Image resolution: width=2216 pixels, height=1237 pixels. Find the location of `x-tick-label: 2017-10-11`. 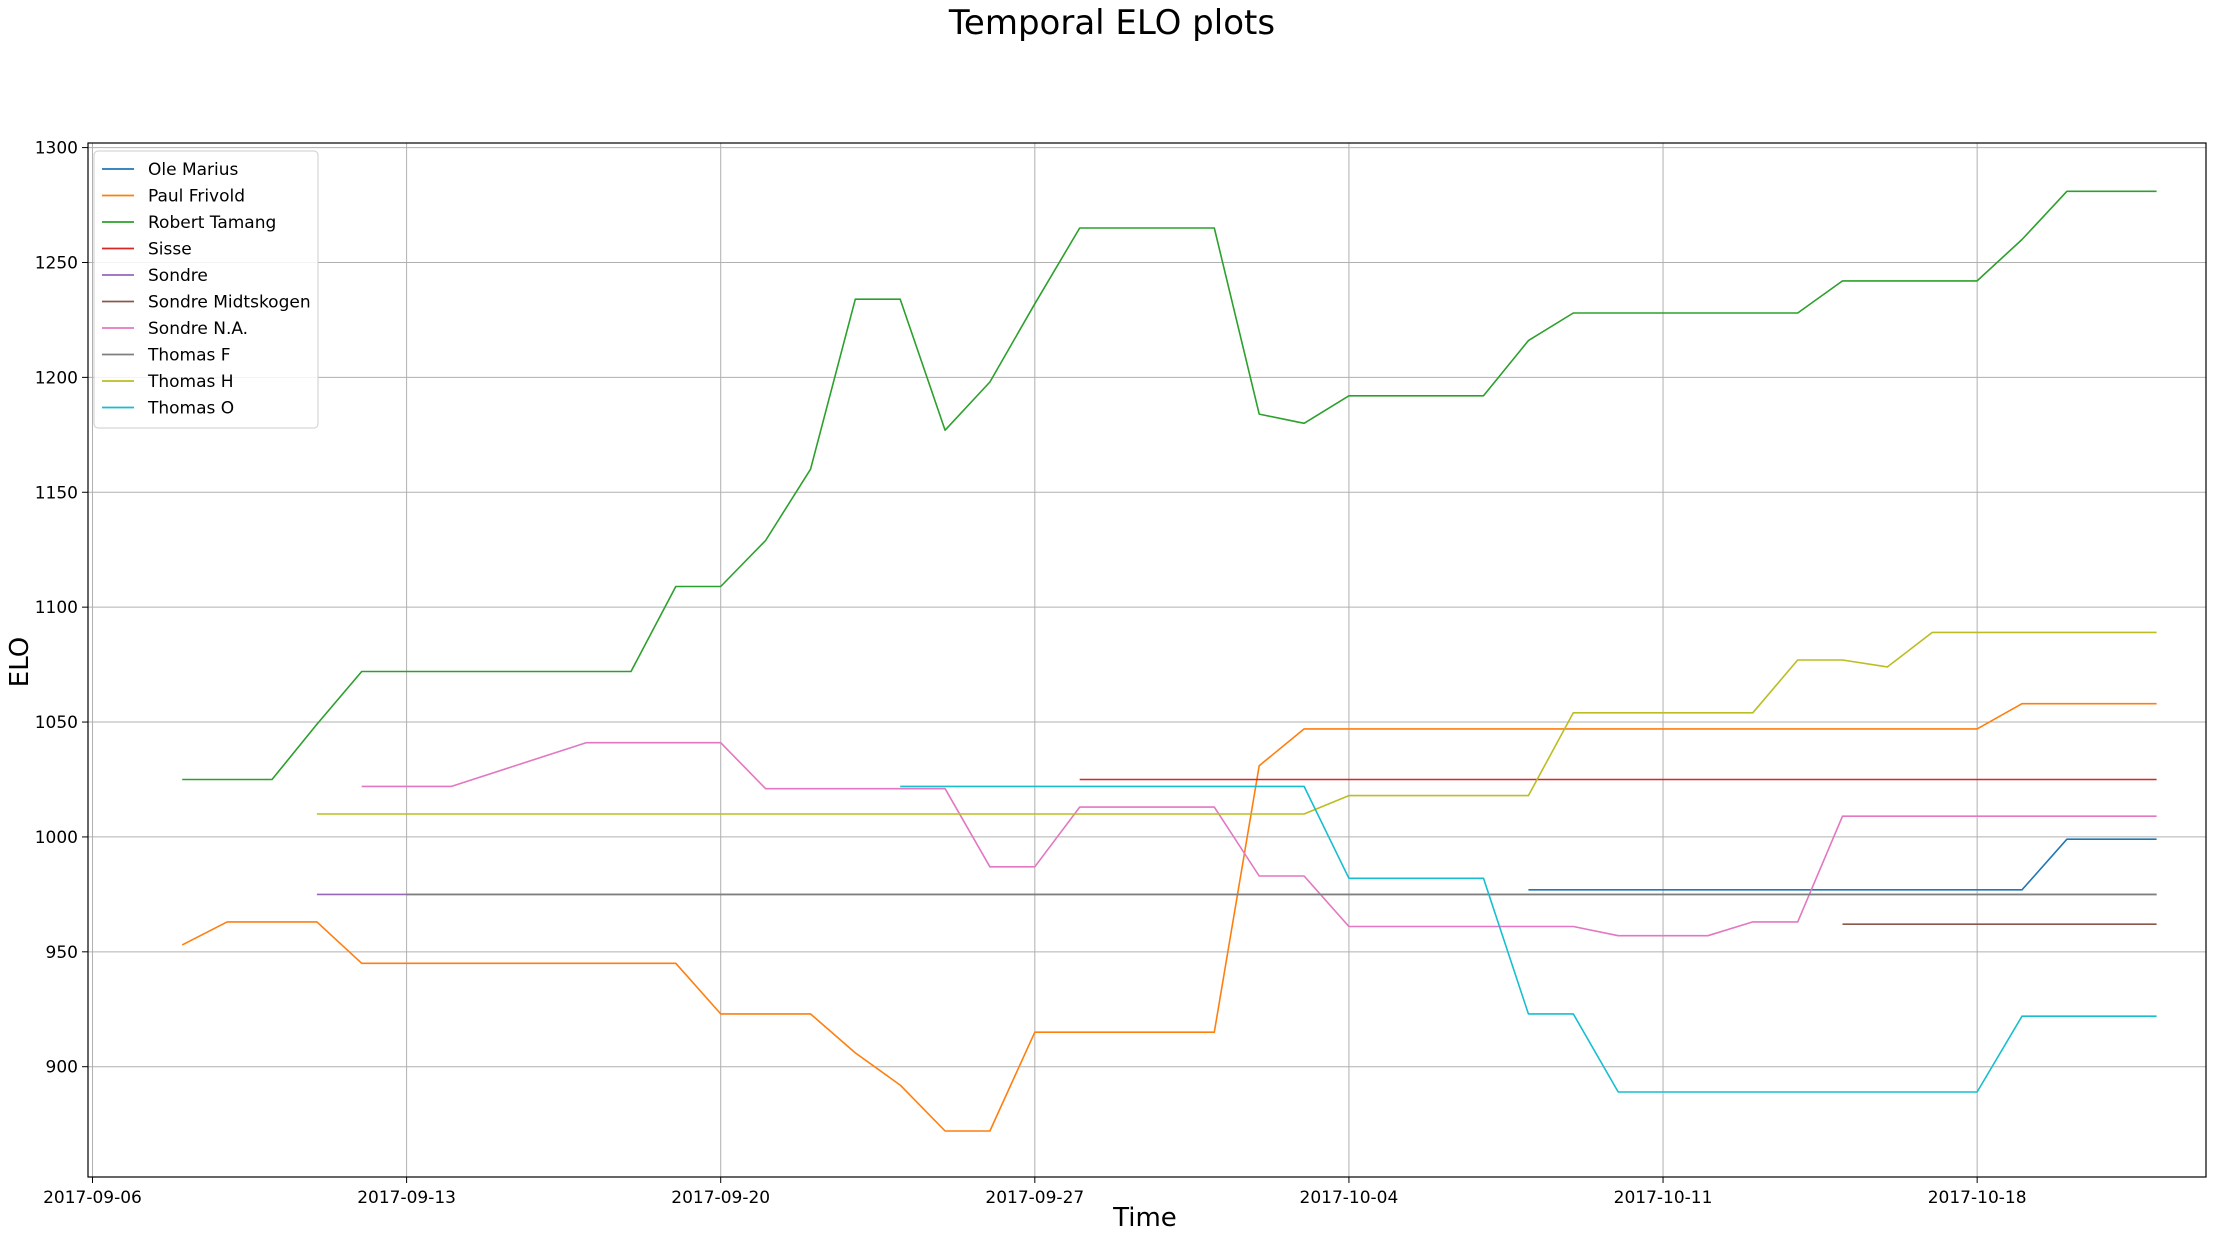

x-tick-label: 2017-10-11 is located at coordinates (1663, 1198).